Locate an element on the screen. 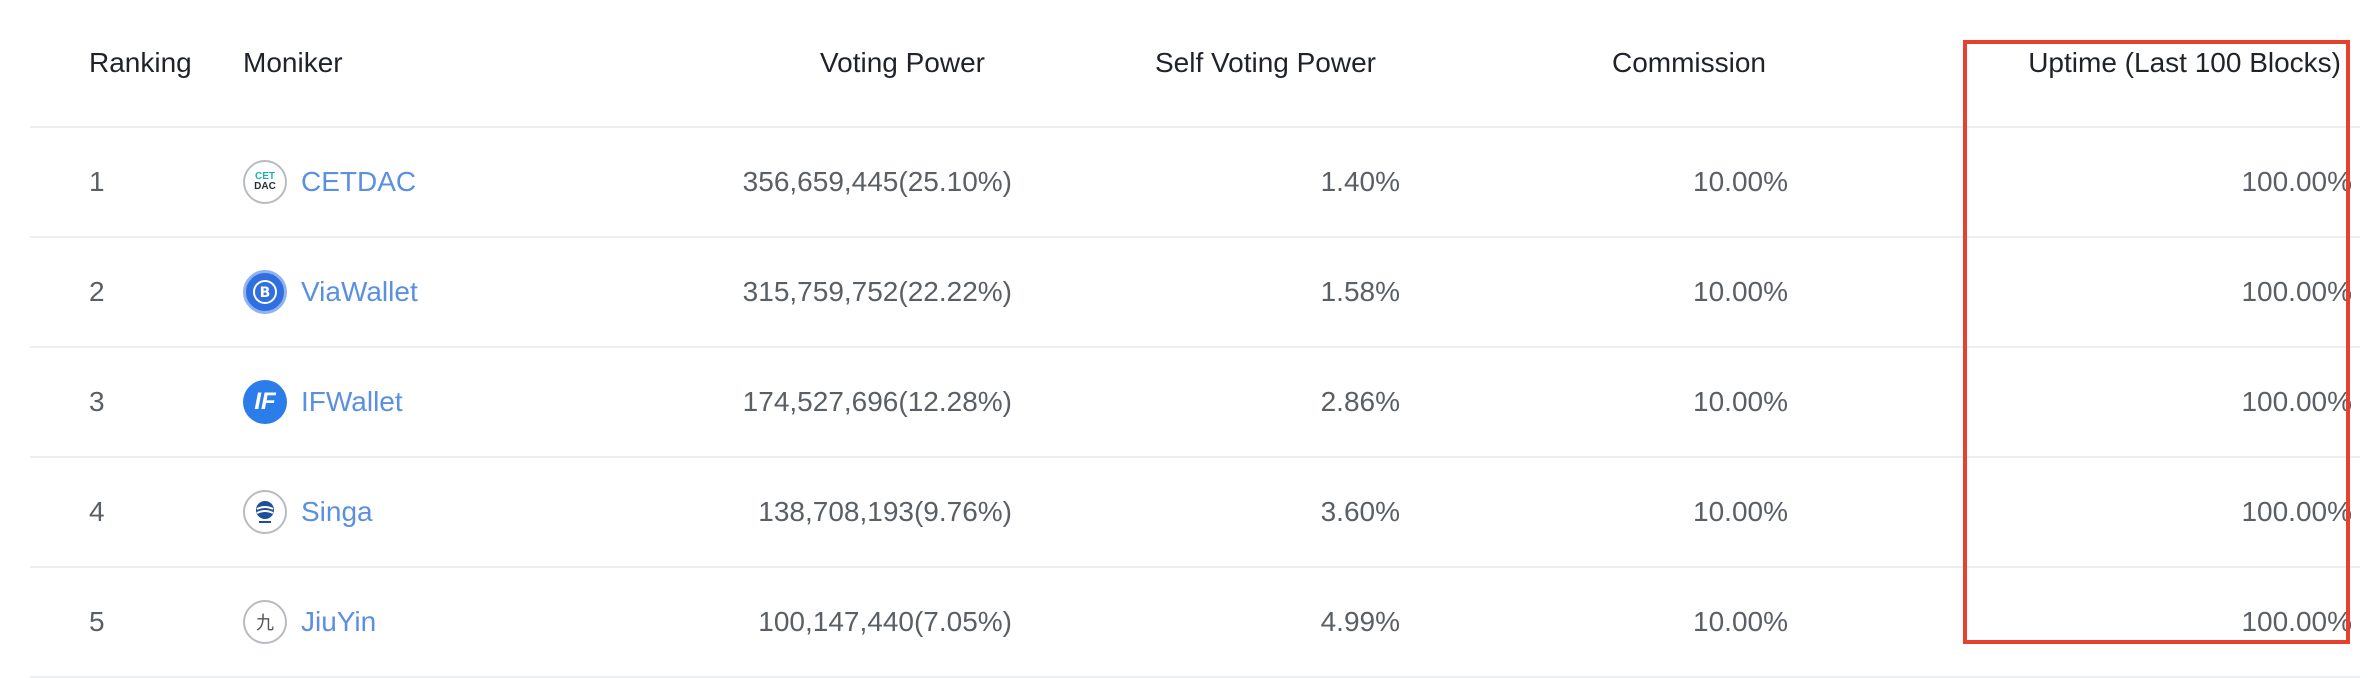 The image size is (2380, 678). header-ranking: Ranking is located at coordinates (140, 62).